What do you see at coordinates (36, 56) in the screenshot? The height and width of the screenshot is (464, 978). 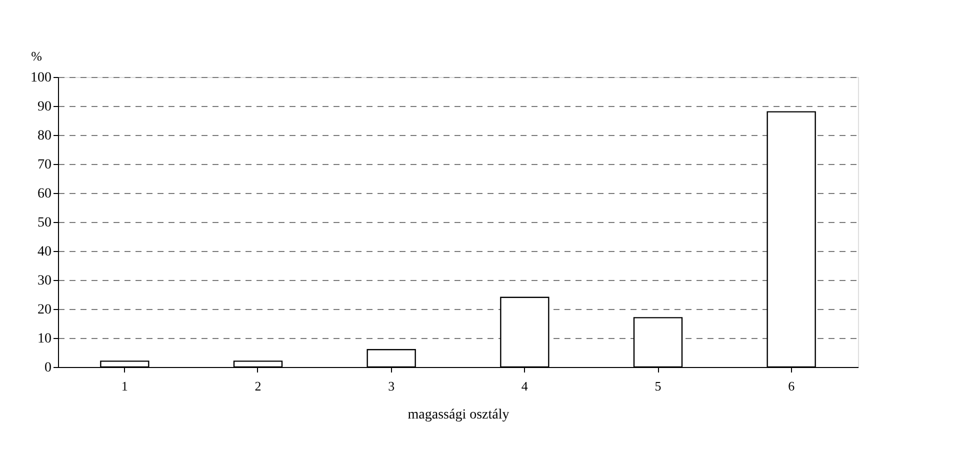 I see `y-axis-title: %` at bounding box center [36, 56].